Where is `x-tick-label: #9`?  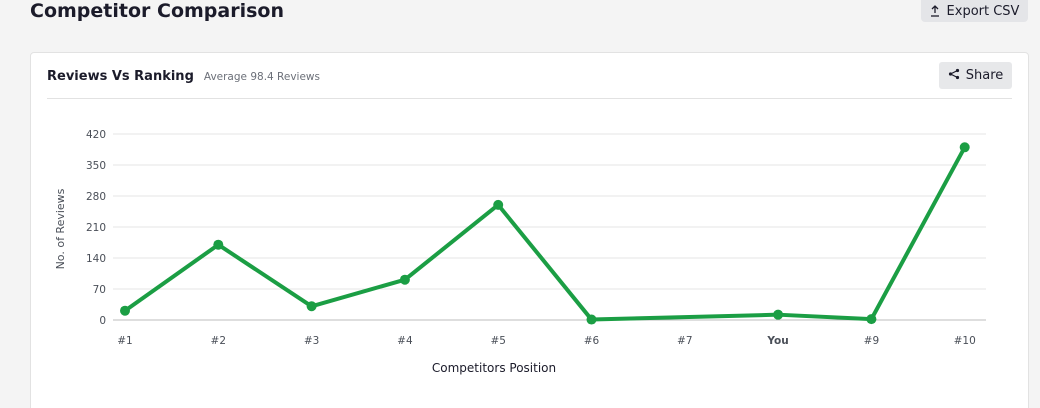
x-tick-label: #9 is located at coordinates (871, 341).